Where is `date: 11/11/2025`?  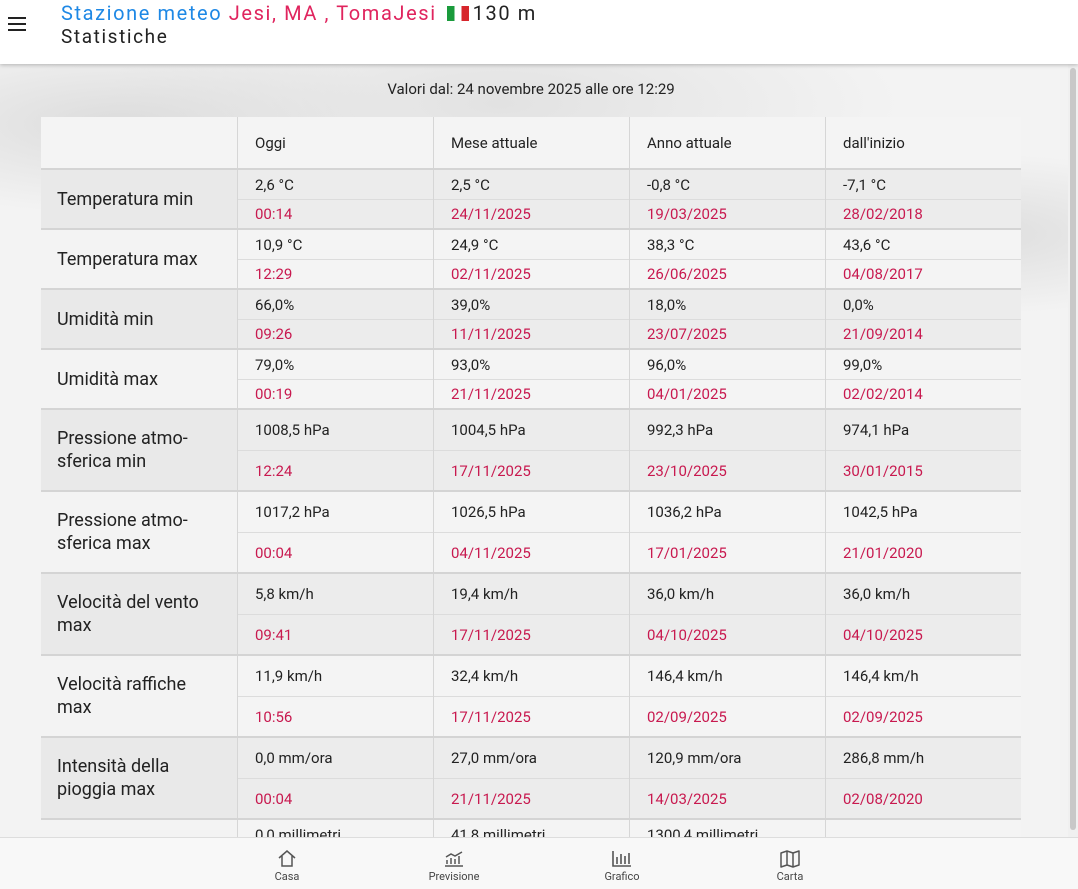 date: 11/11/2025 is located at coordinates (531, 333).